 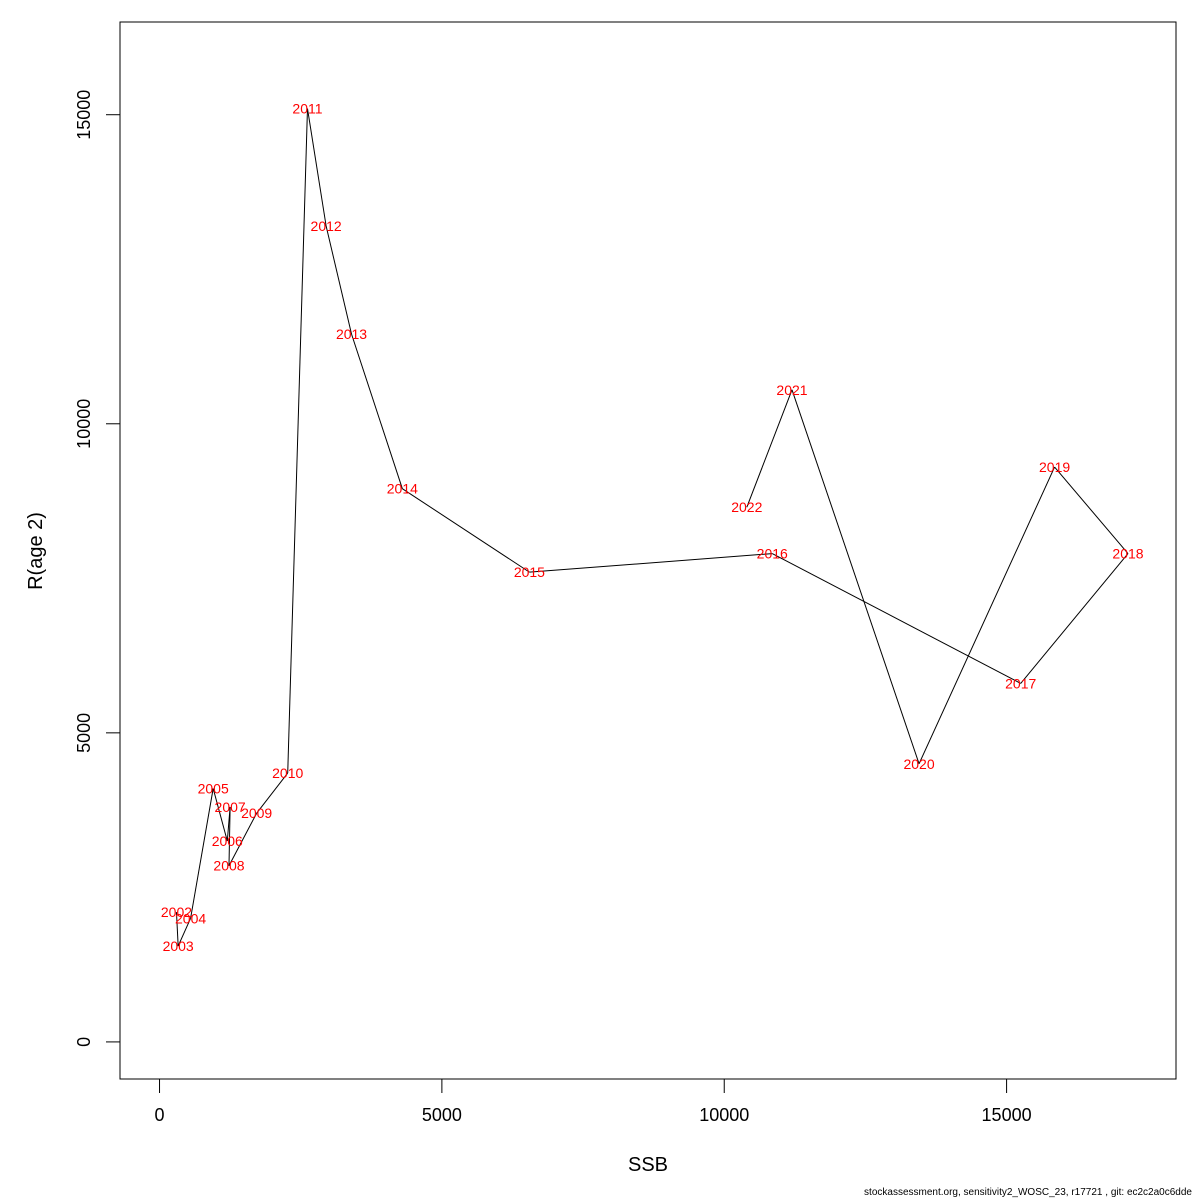 What do you see at coordinates (84, 733) in the screenshot?
I see `y-tick-label: 5000` at bounding box center [84, 733].